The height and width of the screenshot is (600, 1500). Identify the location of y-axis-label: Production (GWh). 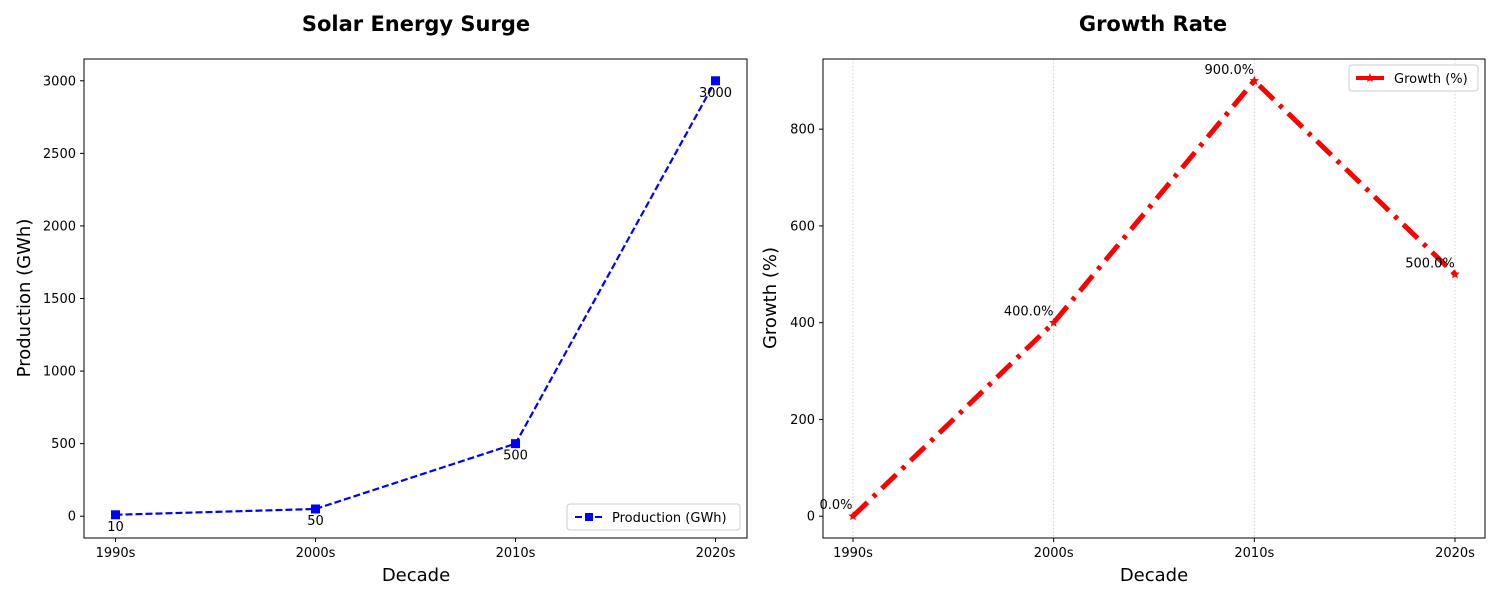
(24, 298).